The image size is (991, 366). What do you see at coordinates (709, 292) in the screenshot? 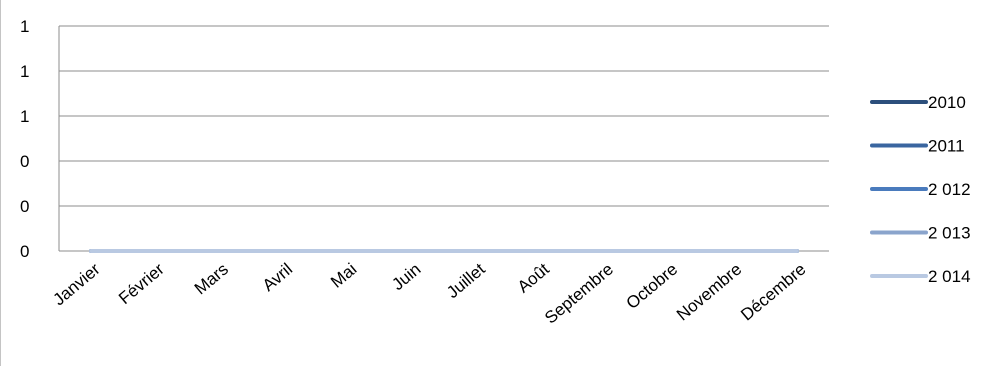
I see `x-tick-label: Novembre` at bounding box center [709, 292].